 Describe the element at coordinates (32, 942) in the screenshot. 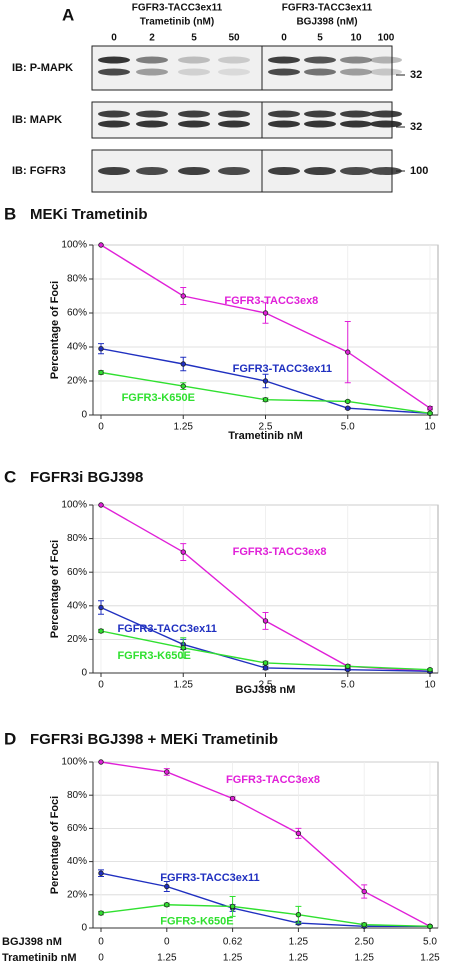

I see `x-row-label: BGJ398 nM` at that location.